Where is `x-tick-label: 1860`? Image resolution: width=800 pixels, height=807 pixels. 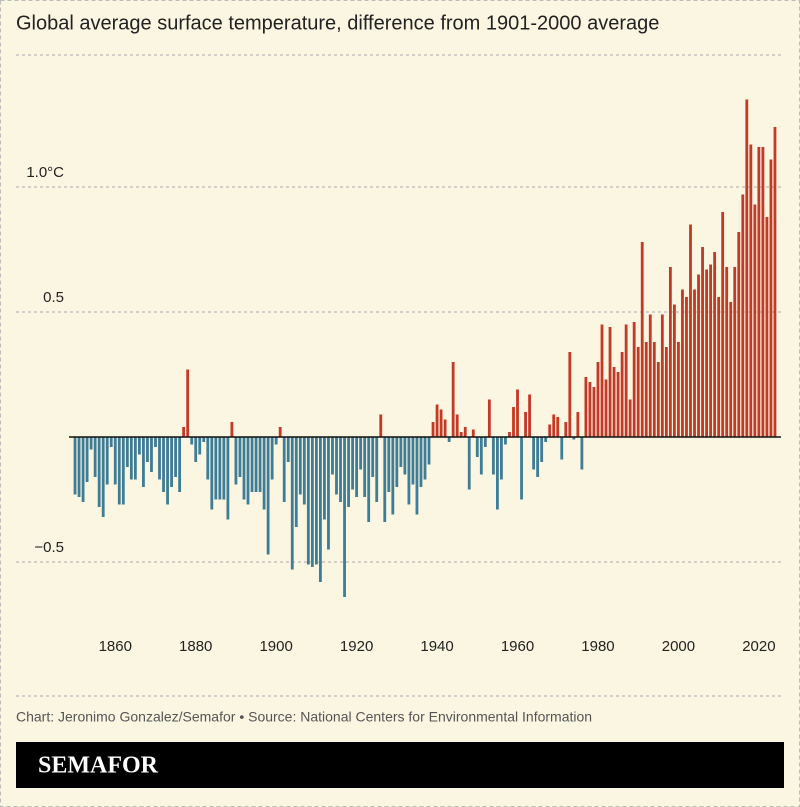 x-tick-label: 1860 is located at coordinates (115, 646).